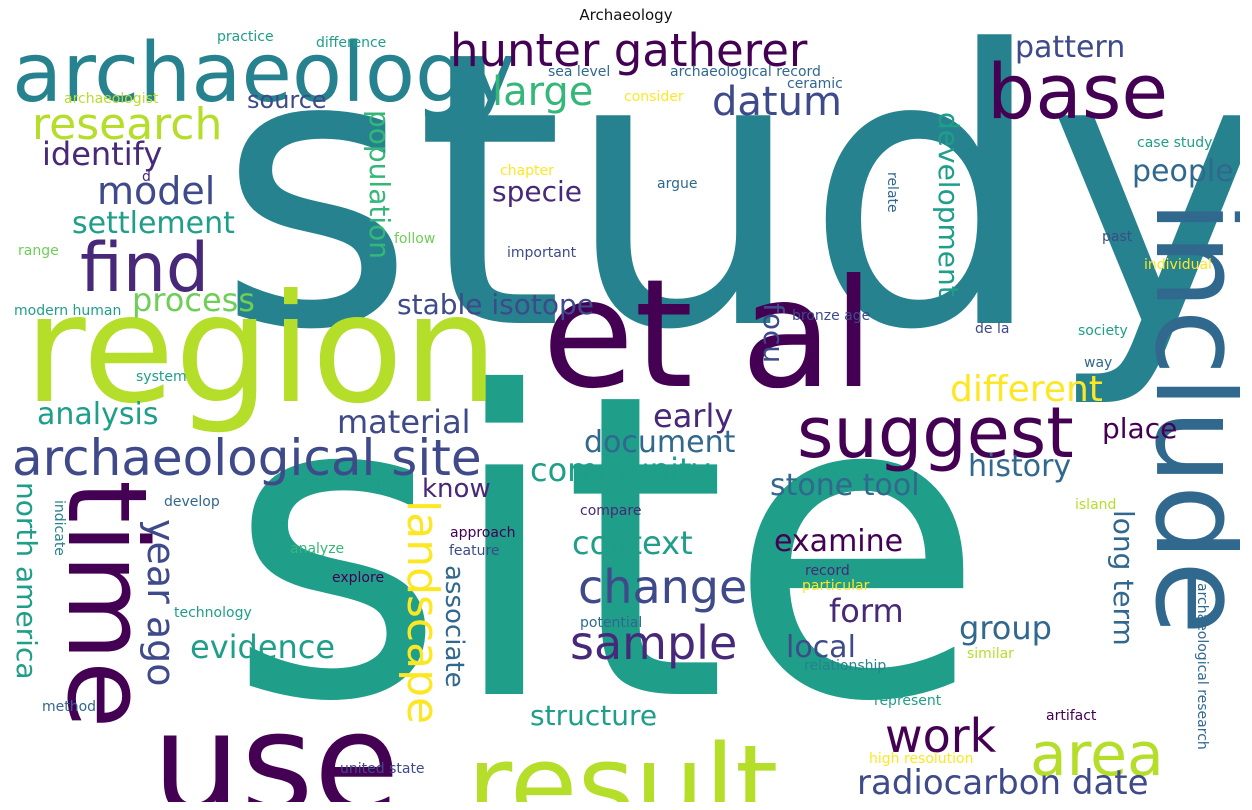 Image resolution: width=1252 pixels, height=810 pixels. I want to click on cloud-word-compare: compare, so click(611, 511).